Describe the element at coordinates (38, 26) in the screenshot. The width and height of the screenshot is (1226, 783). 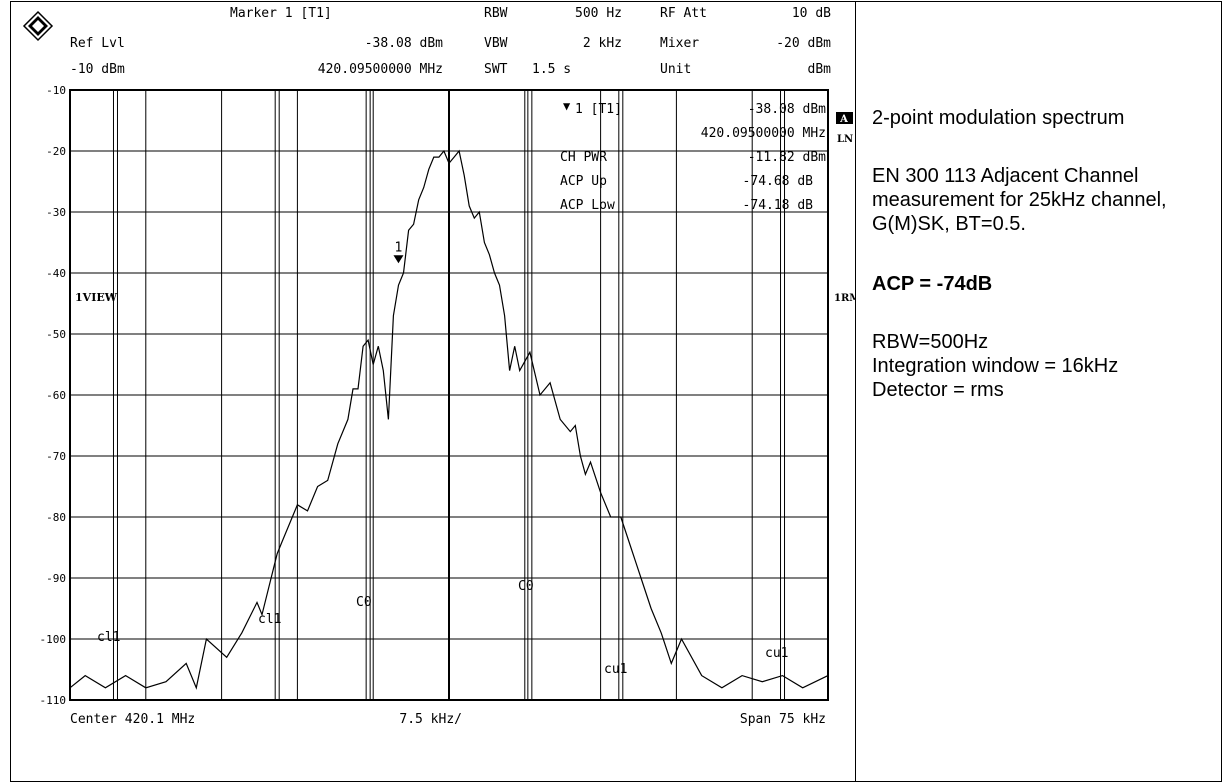
I see `rs-logo-icon` at that location.